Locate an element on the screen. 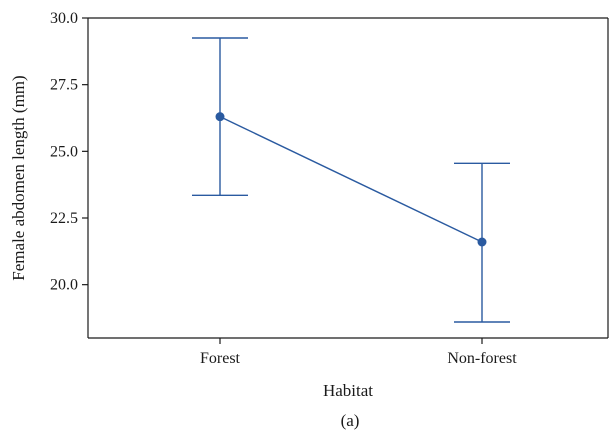 The image size is (609, 432). y-tick-label: 30.0 is located at coordinates (64, 18).